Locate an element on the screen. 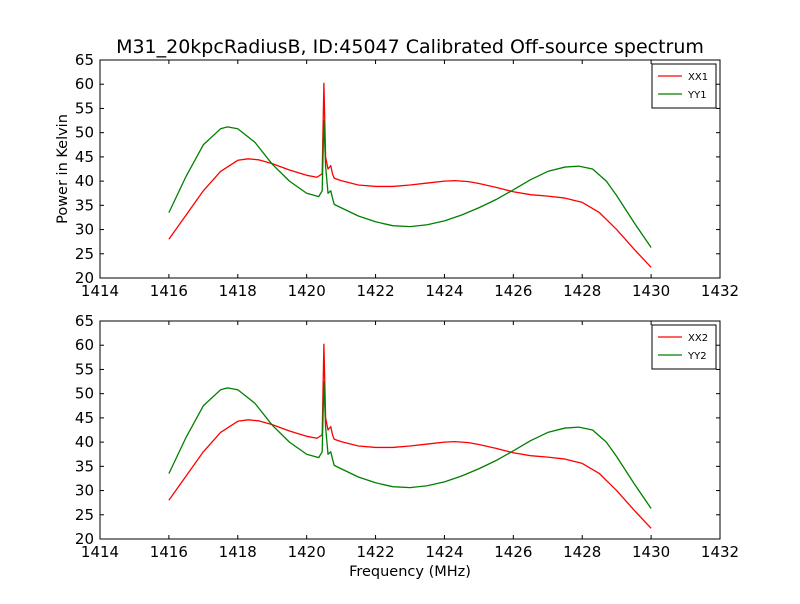 Image resolution: width=800 pixels, height=604 pixels. series-line-yy1 is located at coordinates (410, 183).